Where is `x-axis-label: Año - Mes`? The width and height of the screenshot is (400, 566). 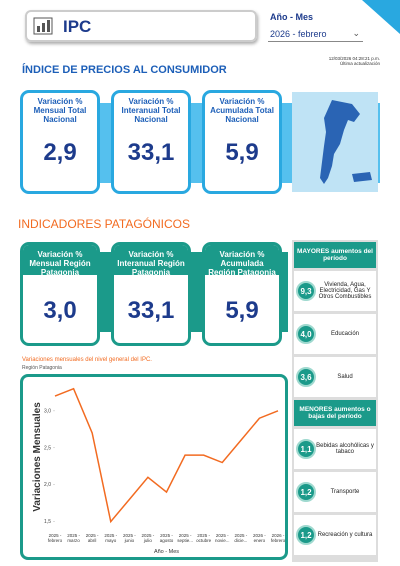 x-axis-label: Año - Mes is located at coordinates (166, 552).